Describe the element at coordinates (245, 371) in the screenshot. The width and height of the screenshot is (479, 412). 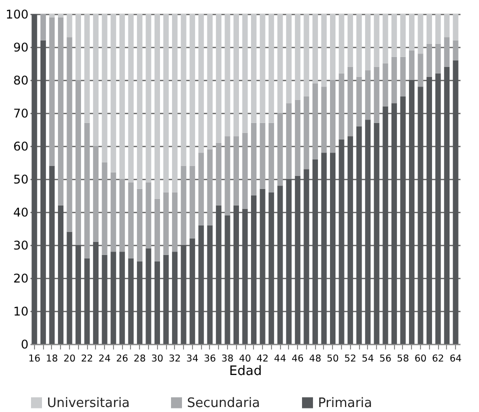
I see `x-axis-title: Edad` at that location.